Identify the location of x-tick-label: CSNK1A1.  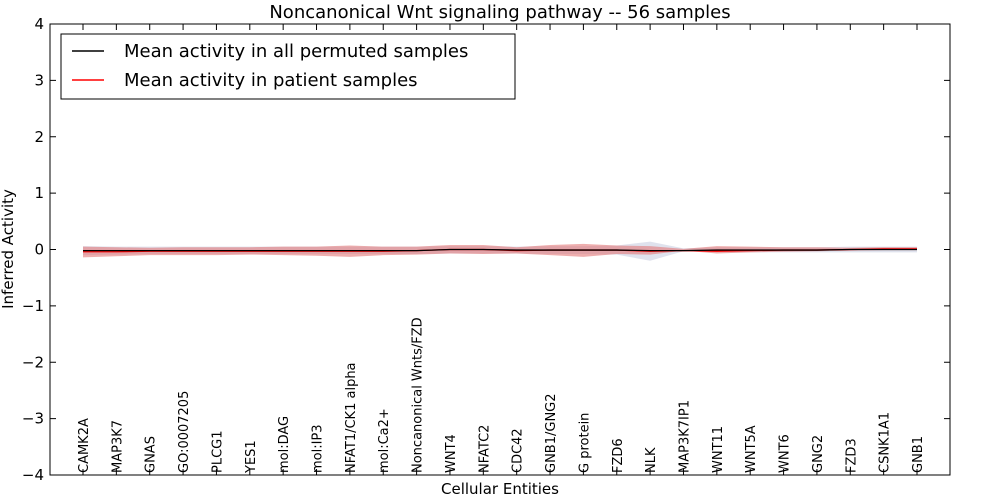
(885, 442).